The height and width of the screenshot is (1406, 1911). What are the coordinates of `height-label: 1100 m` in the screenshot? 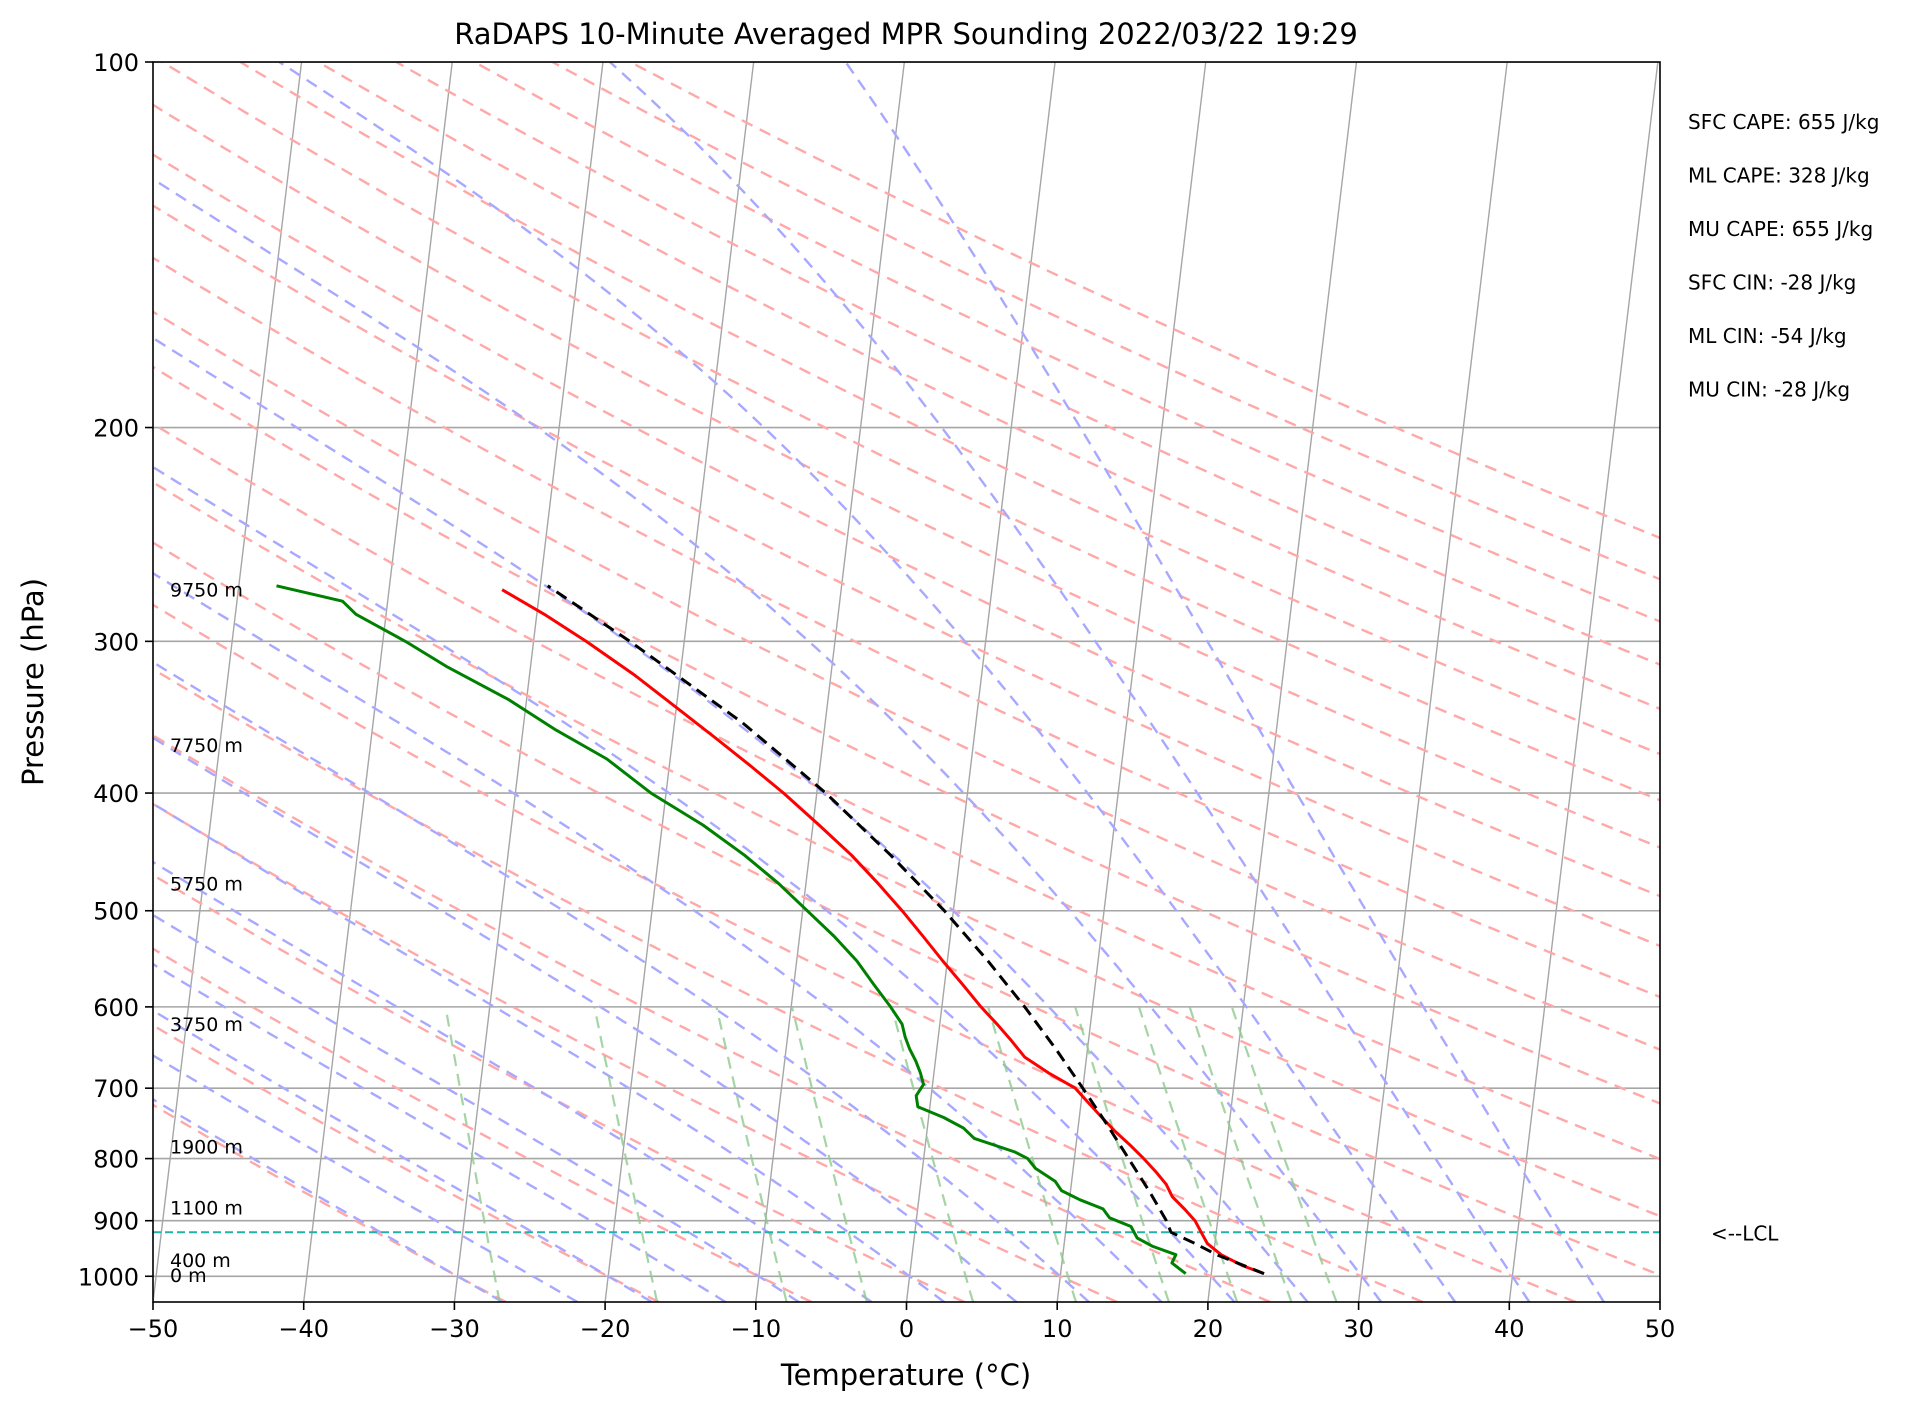 It's located at (206, 1209).